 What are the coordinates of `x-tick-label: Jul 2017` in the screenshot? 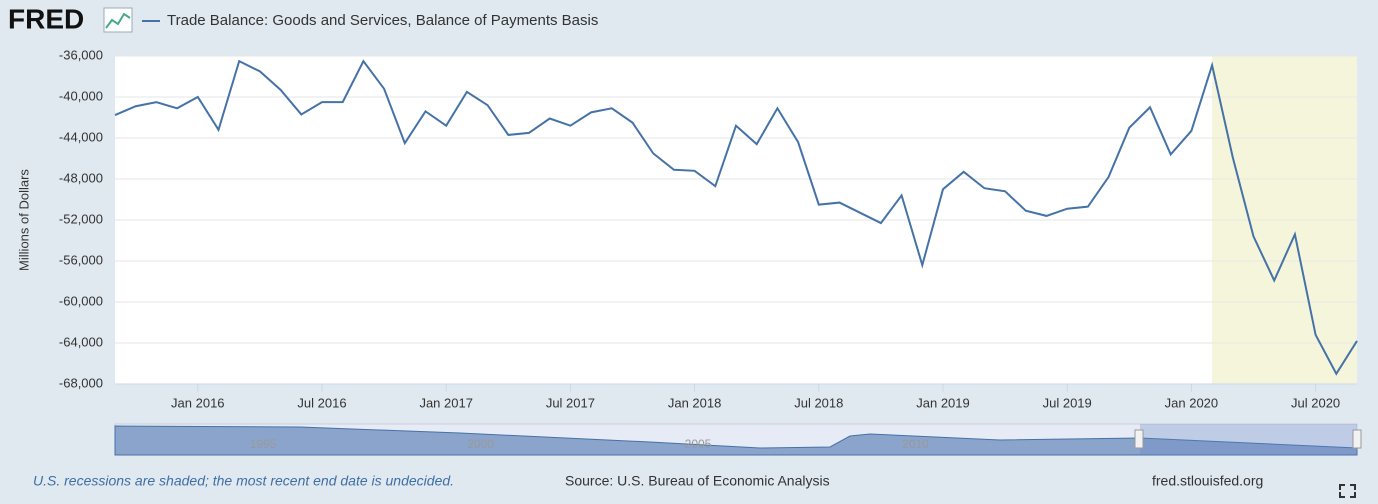 It's located at (570, 402).